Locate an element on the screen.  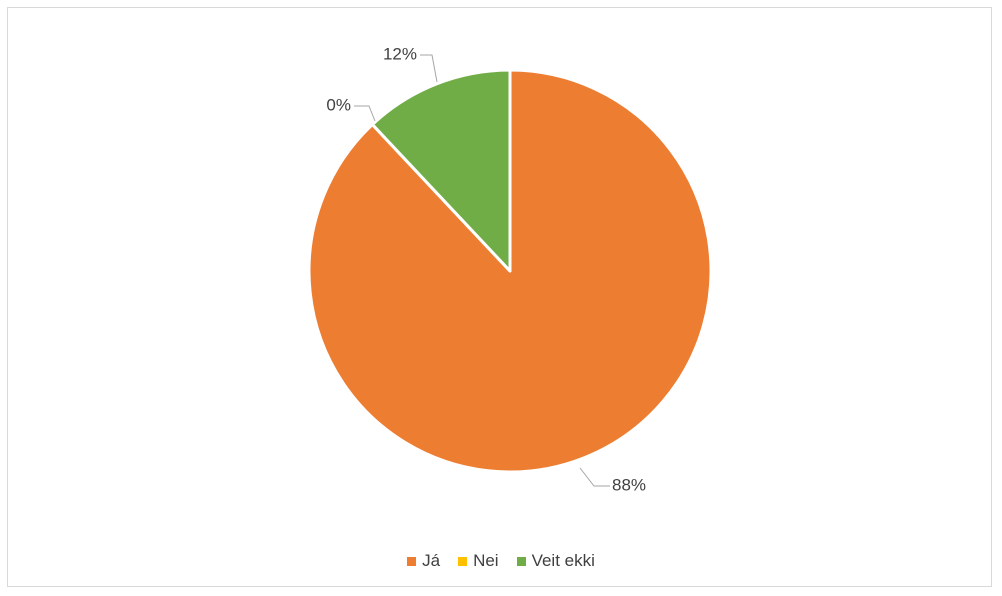
legend-item-nei: Nei is located at coordinates (478, 561).